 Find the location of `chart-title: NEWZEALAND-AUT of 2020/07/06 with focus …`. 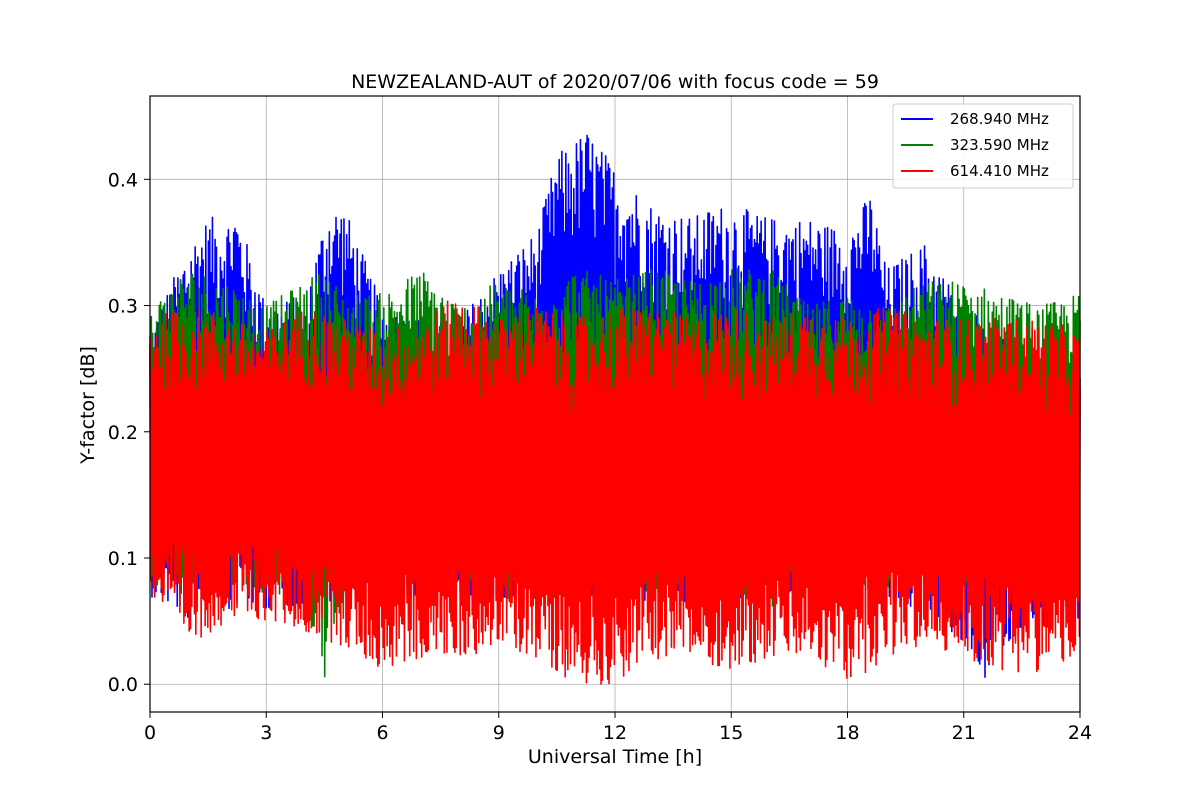

chart-title: NEWZEALAND-AUT of 2020/07/06 with focus … is located at coordinates (615, 82).